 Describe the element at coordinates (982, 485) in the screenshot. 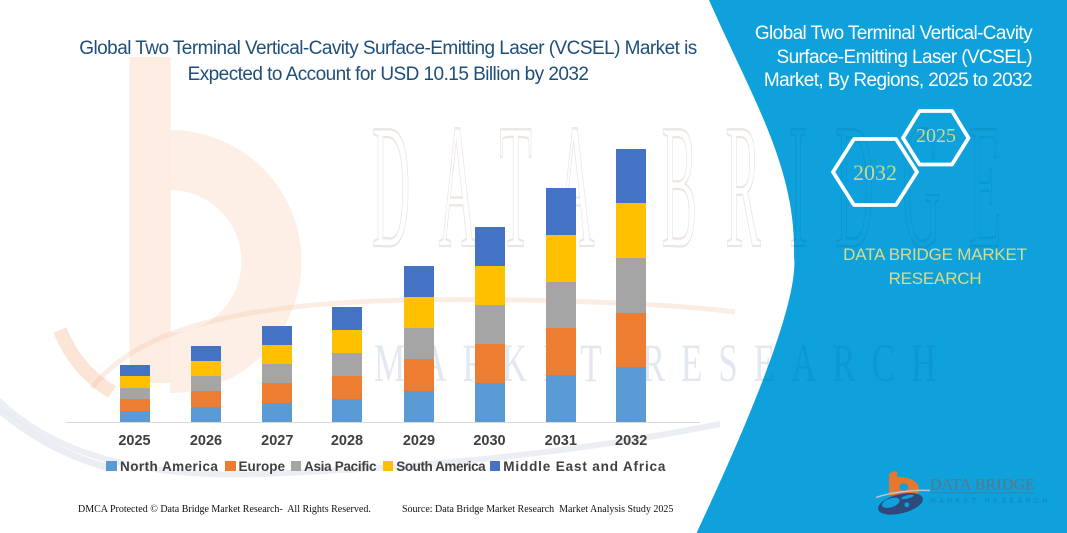

I see `svg-text: DATA BRIDGE` at that location.